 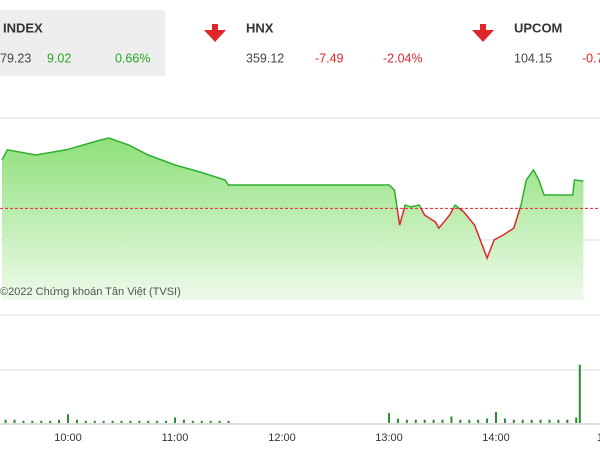 What do you see at coordinates (15, 58) in the screenshot?
I see `index-value: 79.23` at bounding box center [15, 58].